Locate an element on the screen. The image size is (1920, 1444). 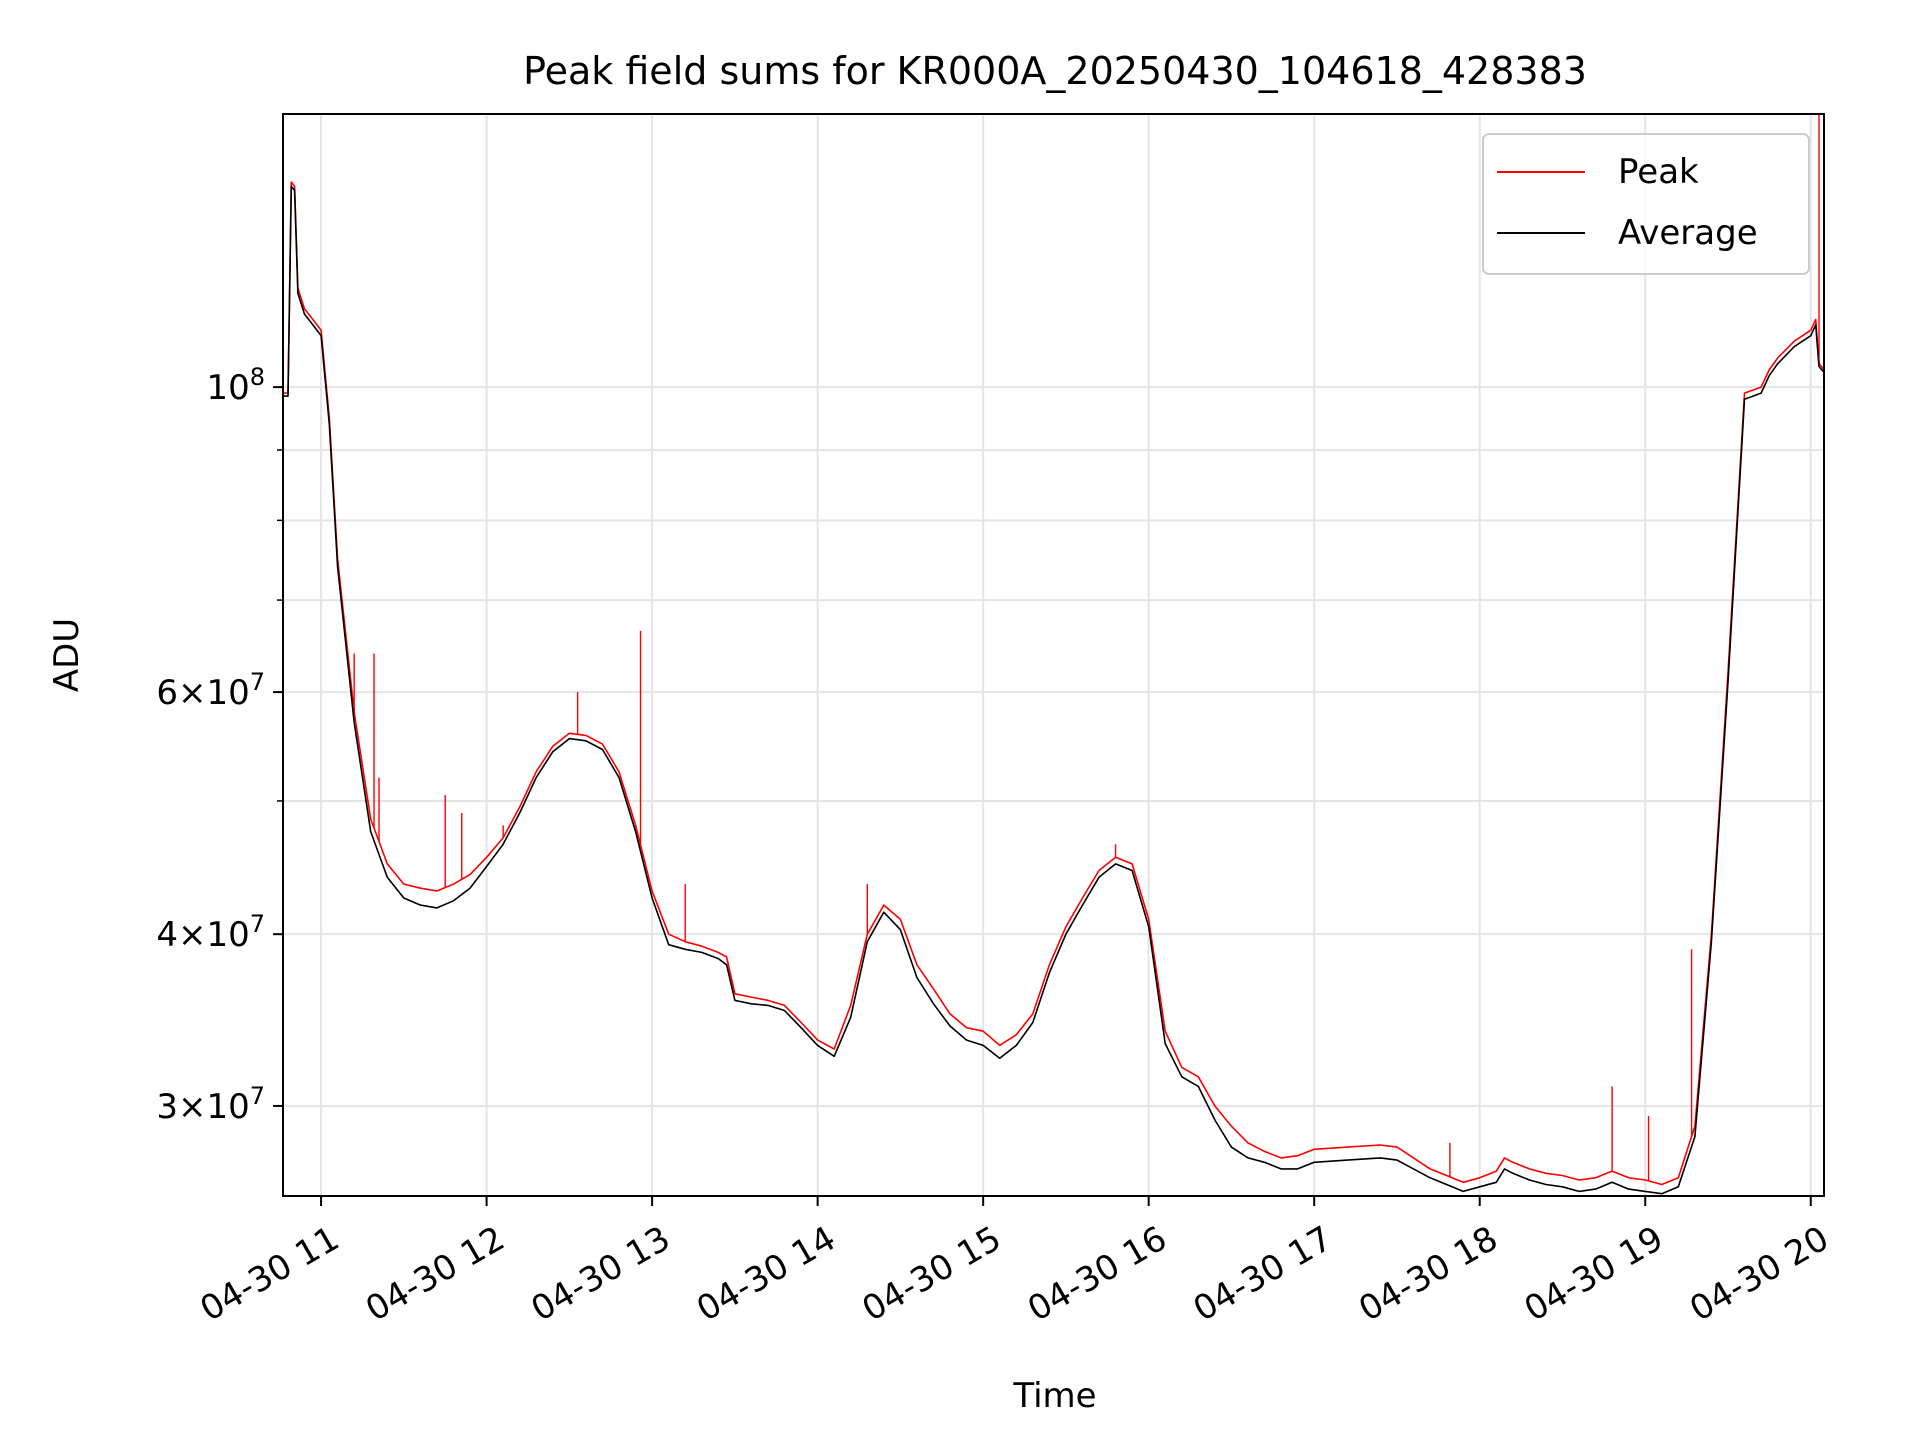
y-tick-label: 108 is located at coordinates (235, 385).